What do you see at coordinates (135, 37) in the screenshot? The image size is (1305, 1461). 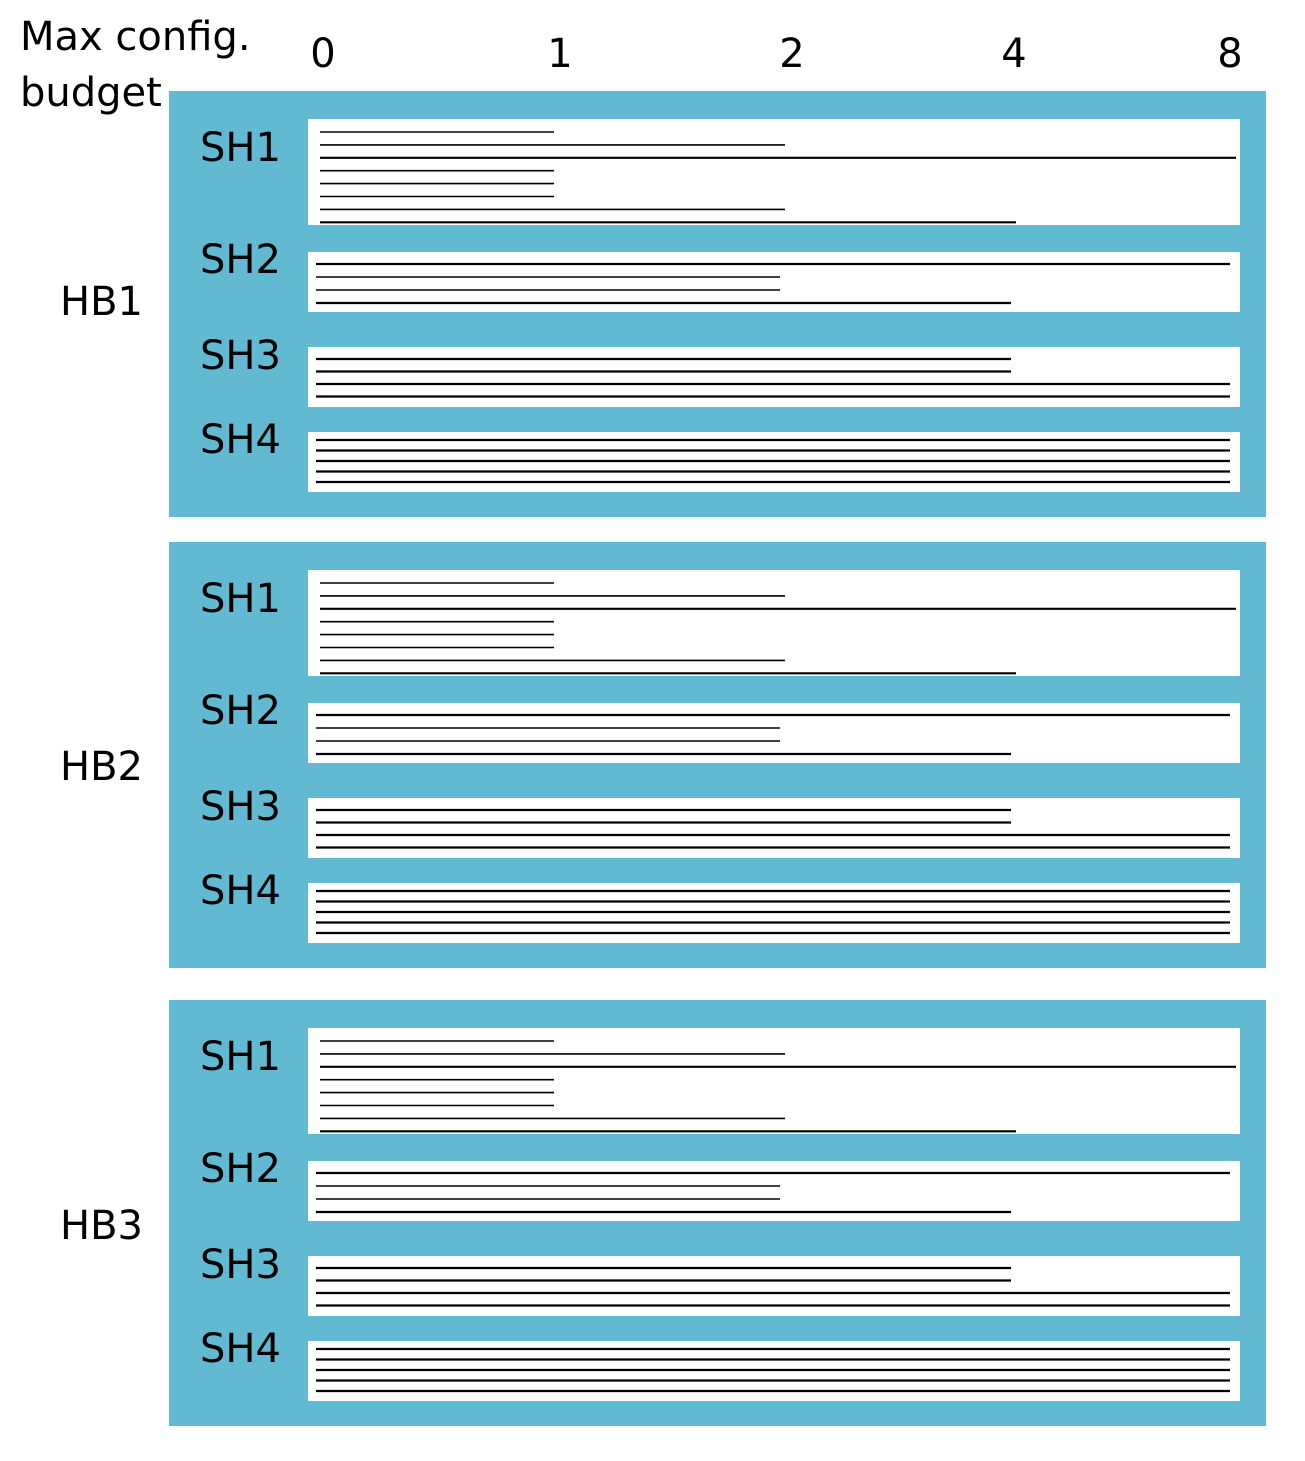 I see `axis-title-line1: Max config.` at bounding box center [135, 37].